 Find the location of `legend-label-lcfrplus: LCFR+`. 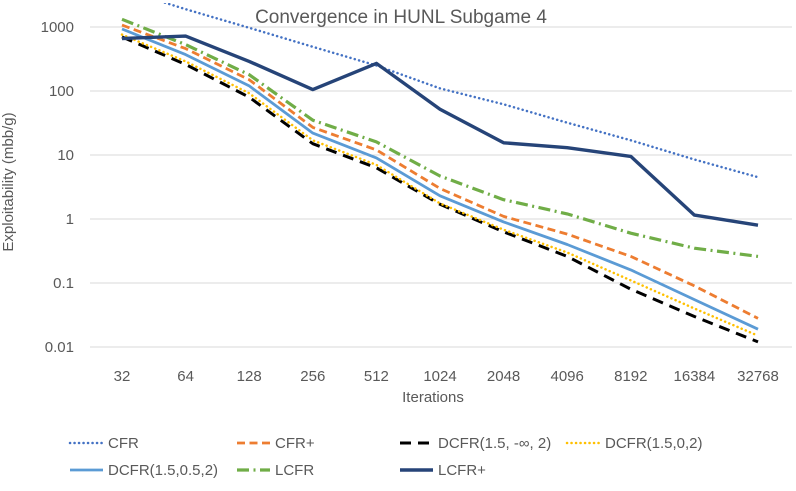

legend-label-lcfrplus: LCFR+ is located at coordinates (462, 470).